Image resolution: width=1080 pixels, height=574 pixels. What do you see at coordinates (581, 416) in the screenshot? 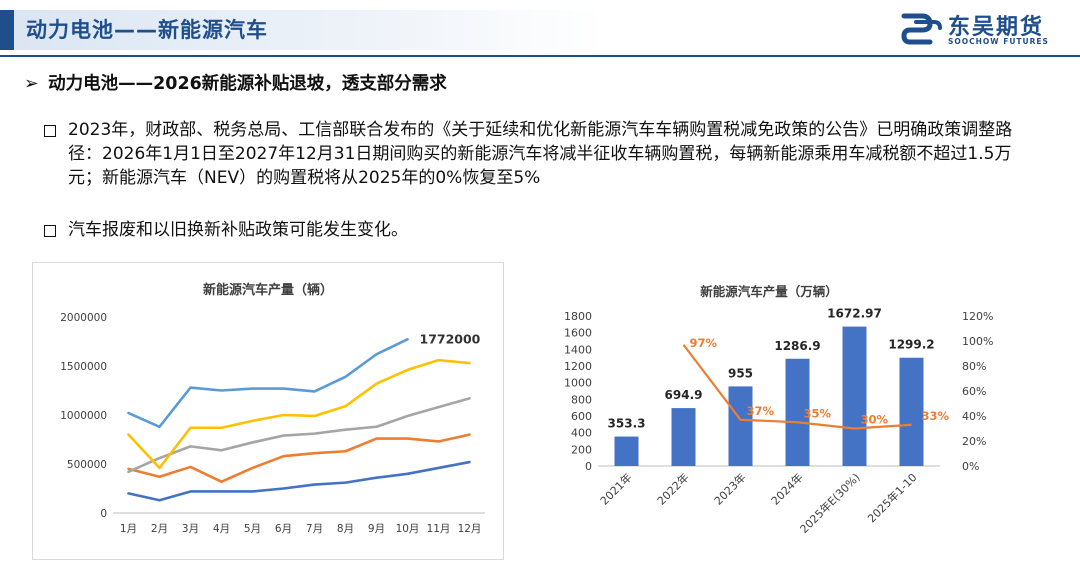
I see `y-left-tick-label: 600` at bounding box center [581, 416].